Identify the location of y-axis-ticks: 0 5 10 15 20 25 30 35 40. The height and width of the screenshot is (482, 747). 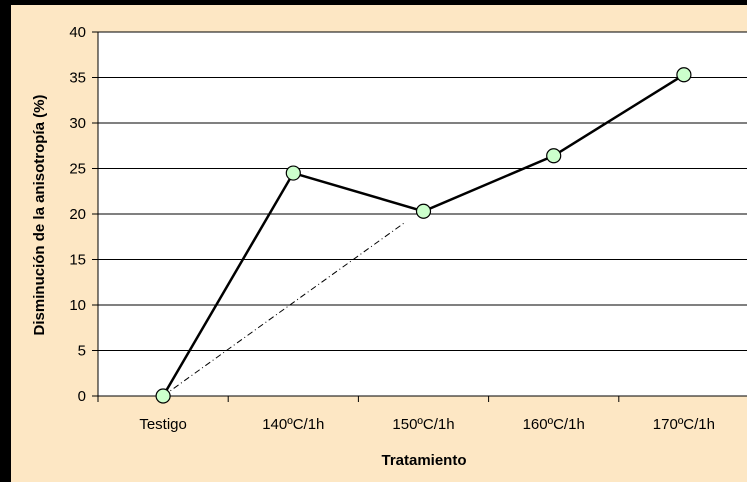
(83, 214).